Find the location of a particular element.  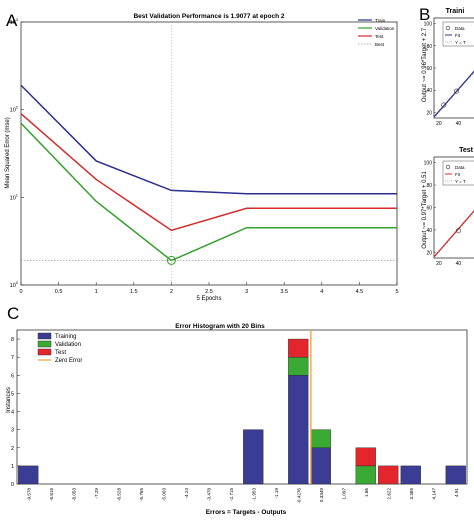

histogram-legend-swatch-validation is located at coordinates (44, 344).